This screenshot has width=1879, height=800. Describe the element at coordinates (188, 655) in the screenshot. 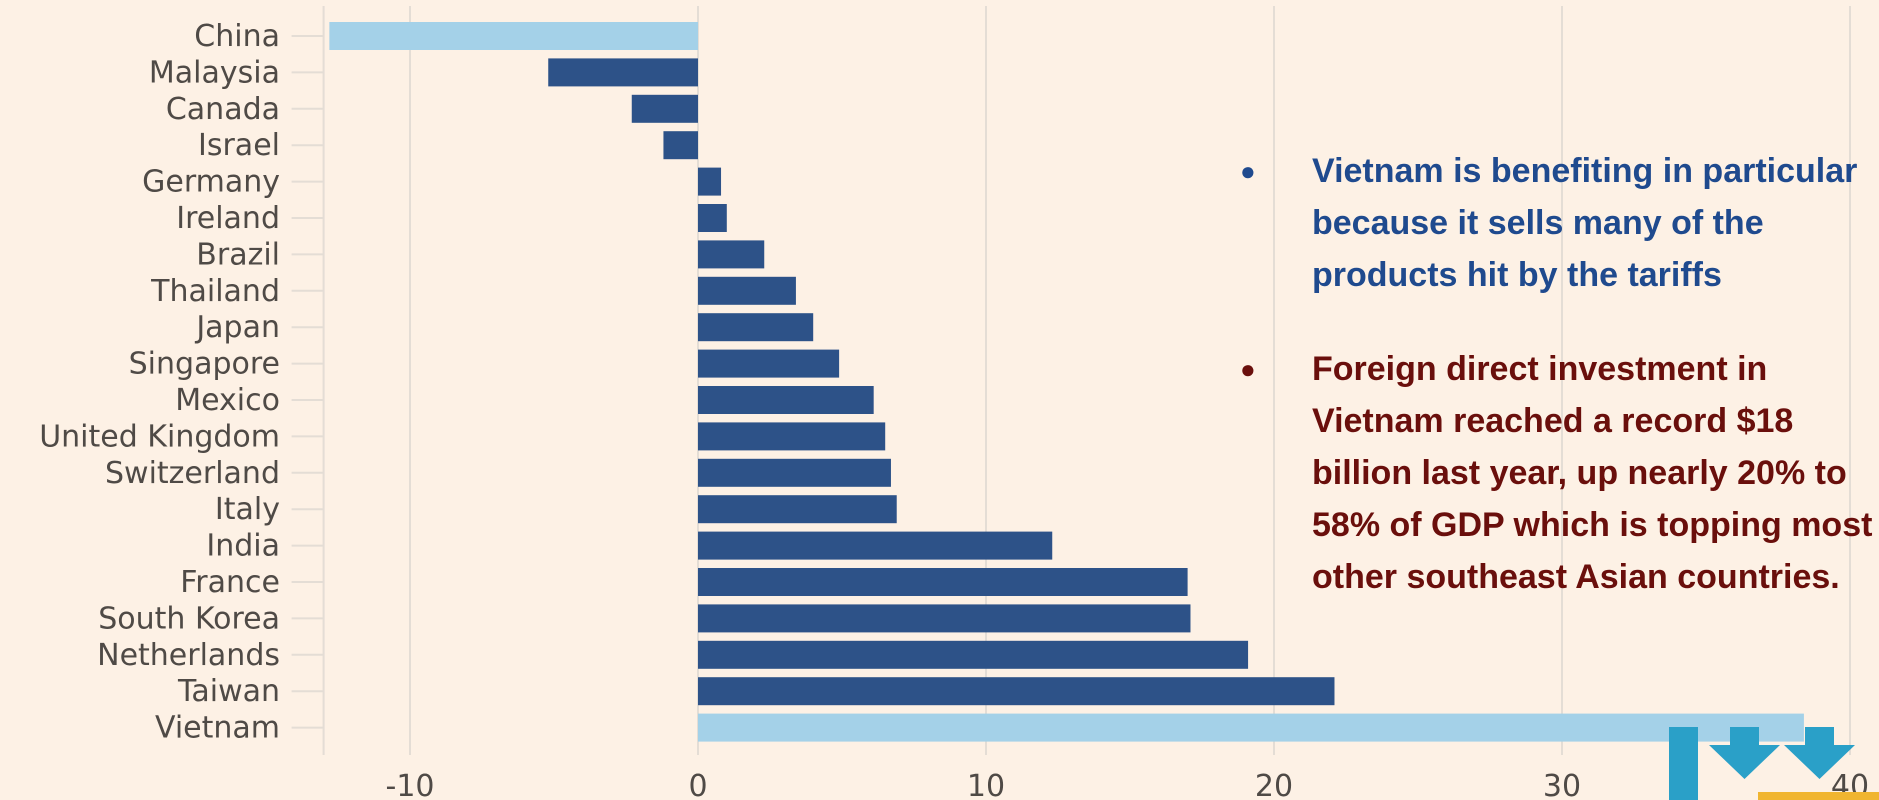

I see `category-label: Netherlands` at that location.